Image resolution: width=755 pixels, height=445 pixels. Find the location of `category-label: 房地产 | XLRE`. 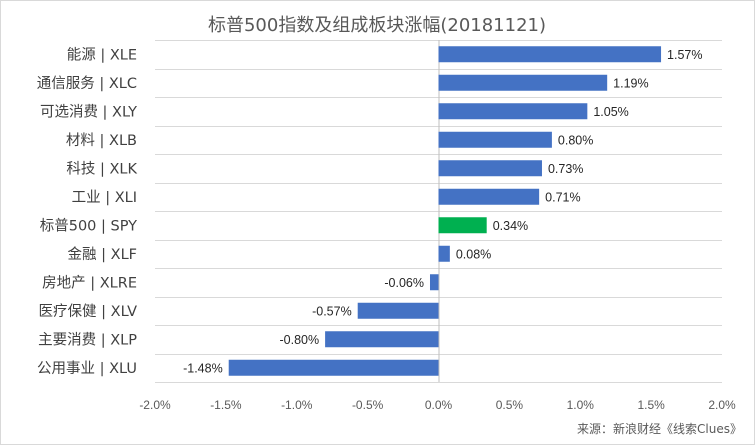

category-label: 房地产 | XLRE is located at coordinates (89, 282).